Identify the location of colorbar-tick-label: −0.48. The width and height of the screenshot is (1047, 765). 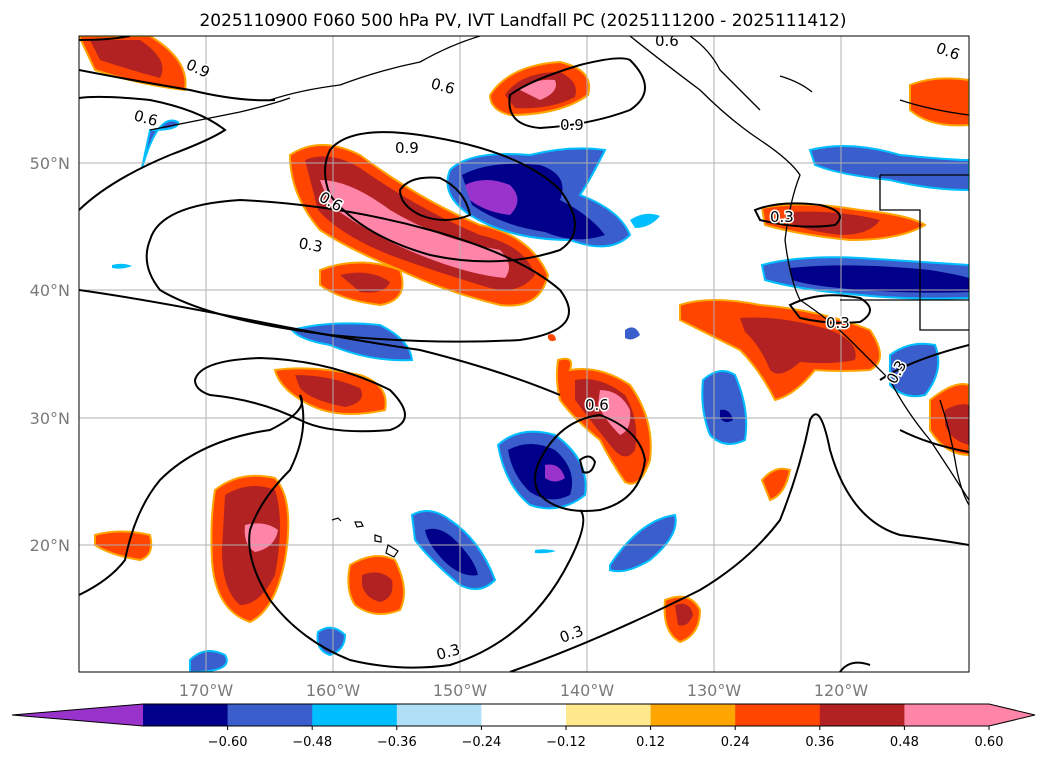
(312, 742).